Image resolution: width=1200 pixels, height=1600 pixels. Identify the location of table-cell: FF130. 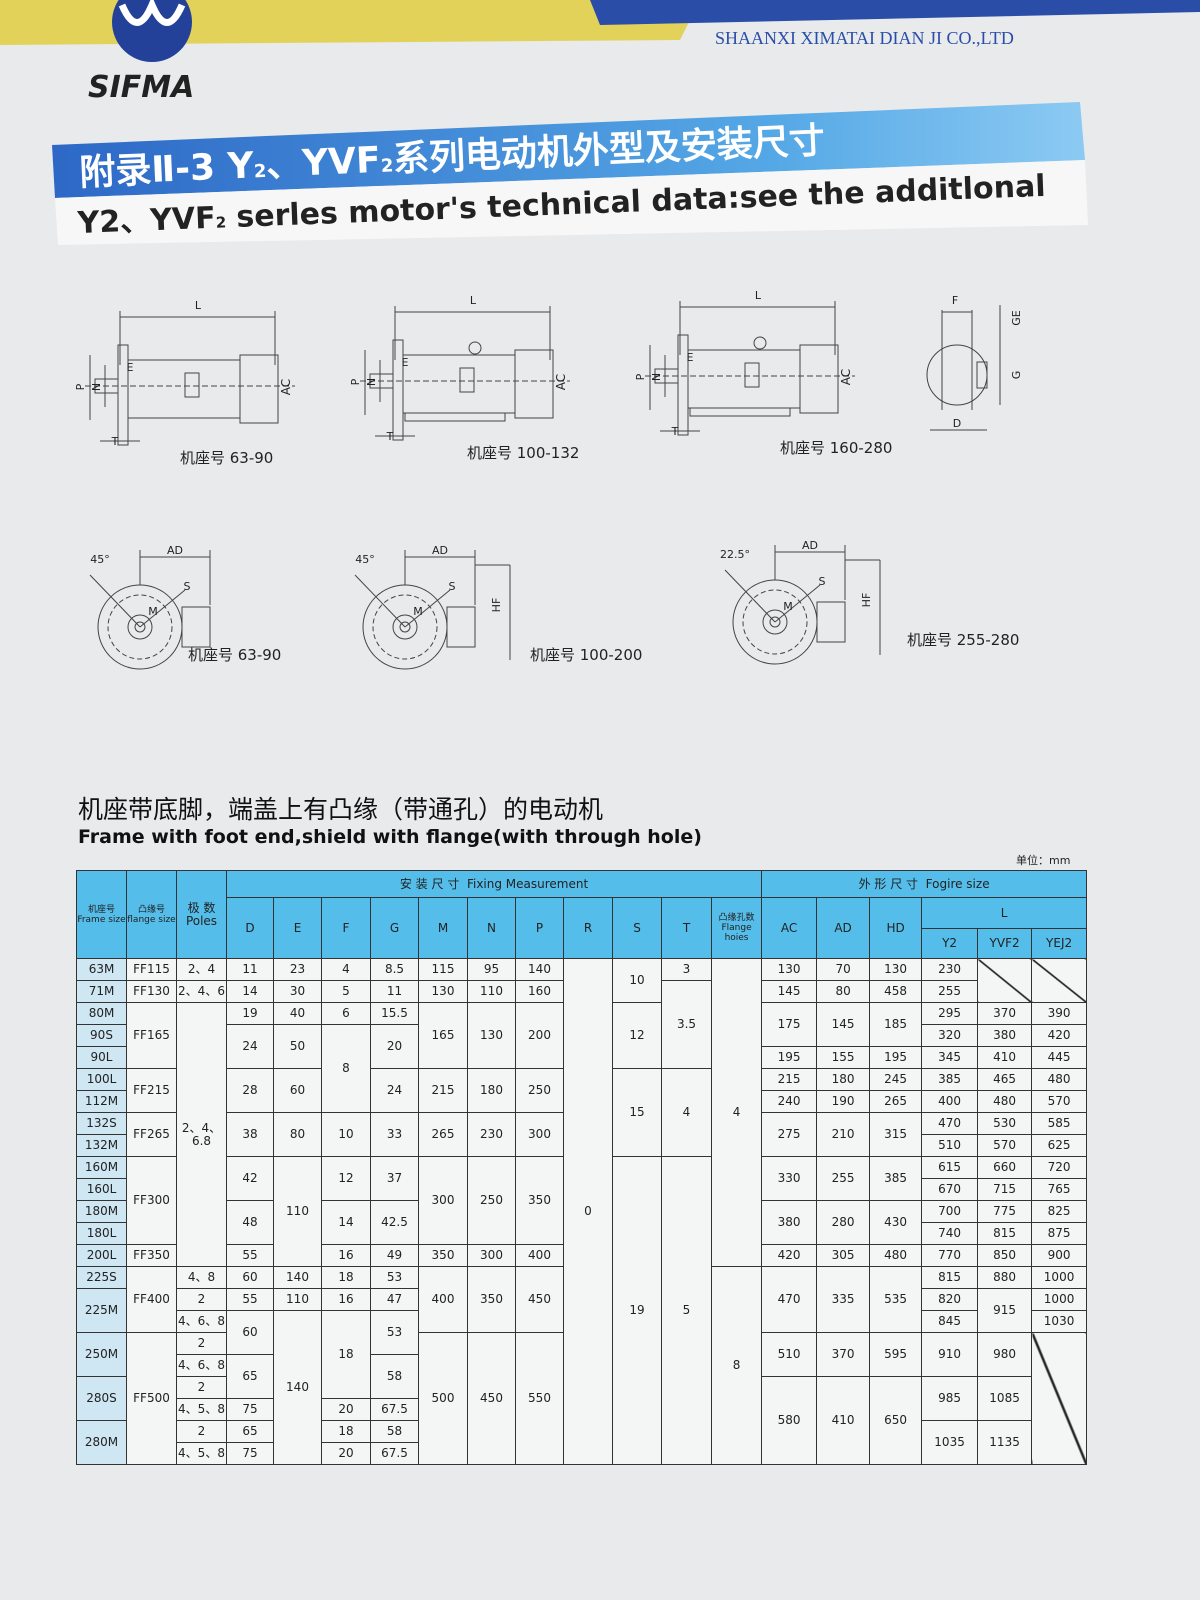
(151, 991).